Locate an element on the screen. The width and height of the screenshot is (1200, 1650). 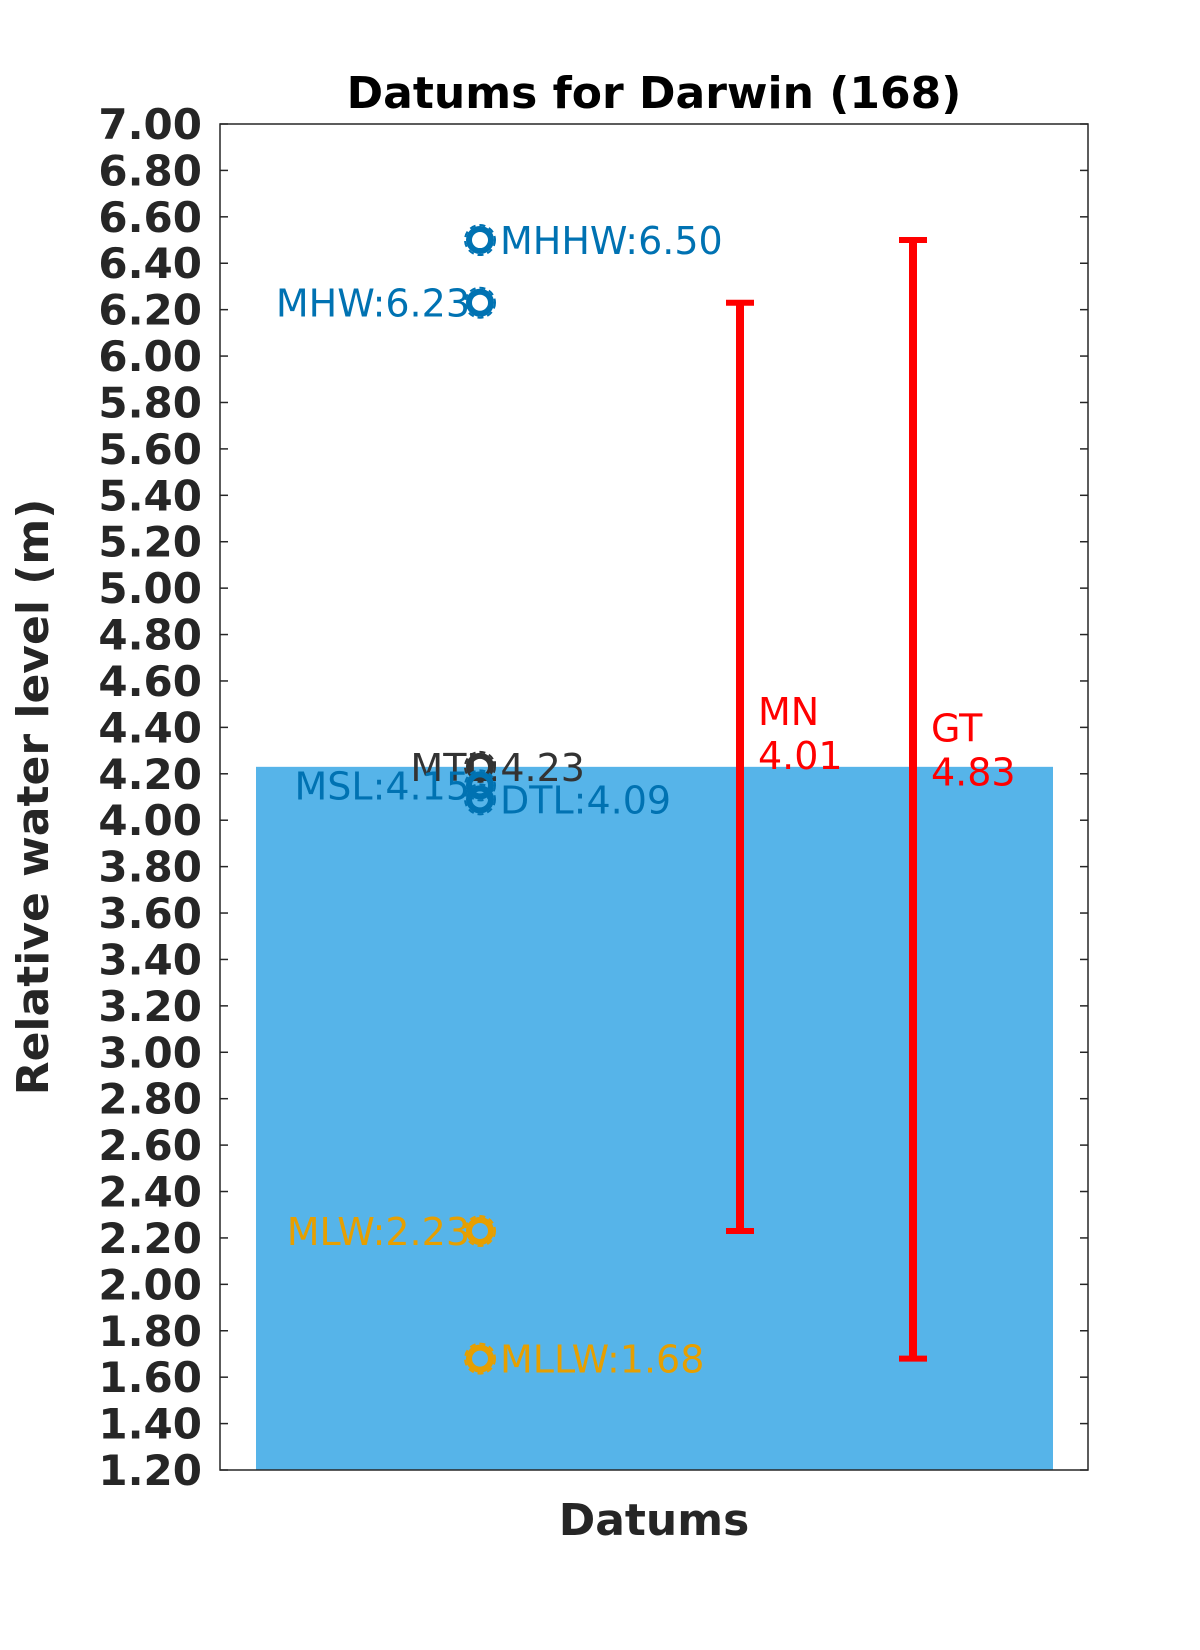
range-mn: MN4.01 is located at coordinates (784, 766).